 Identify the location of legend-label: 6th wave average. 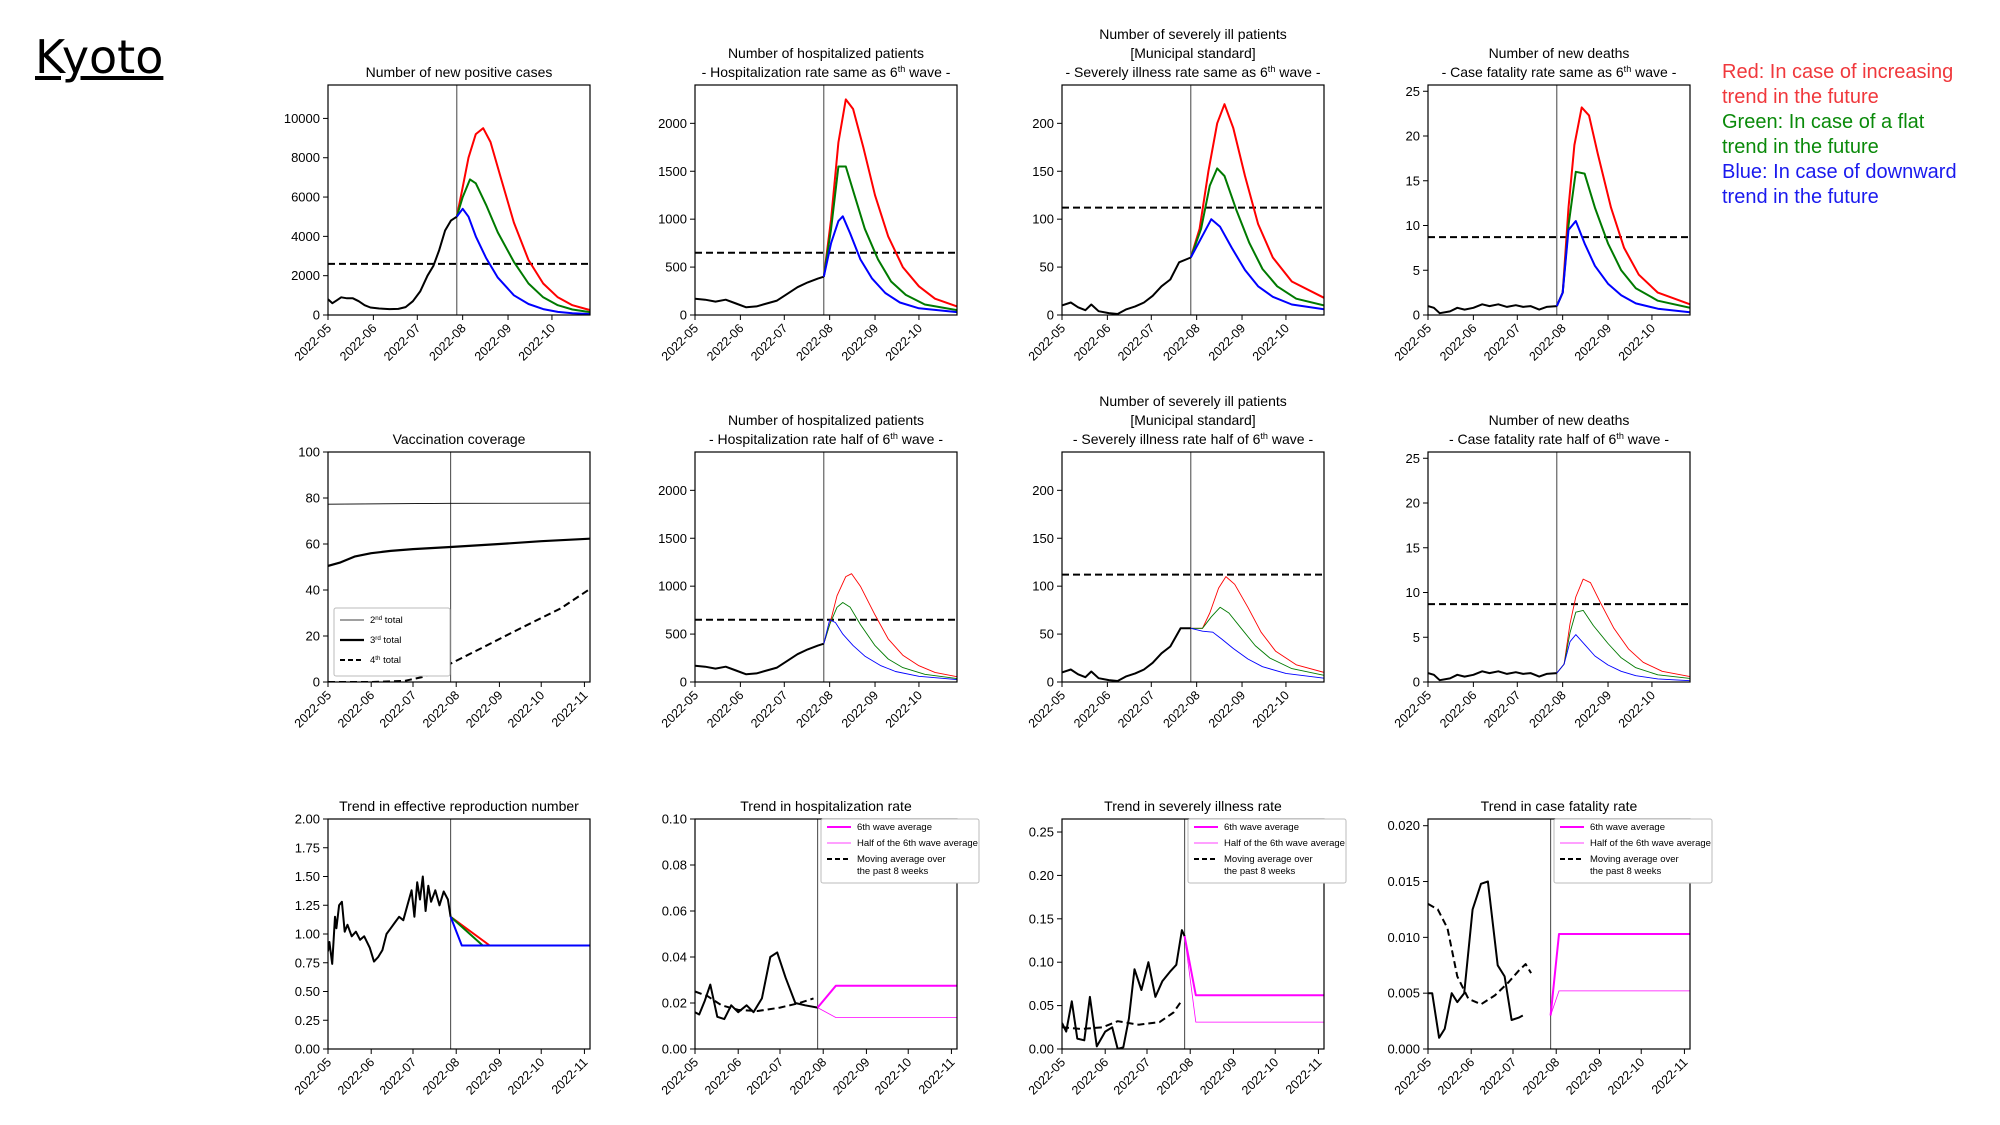
(1261, 827).